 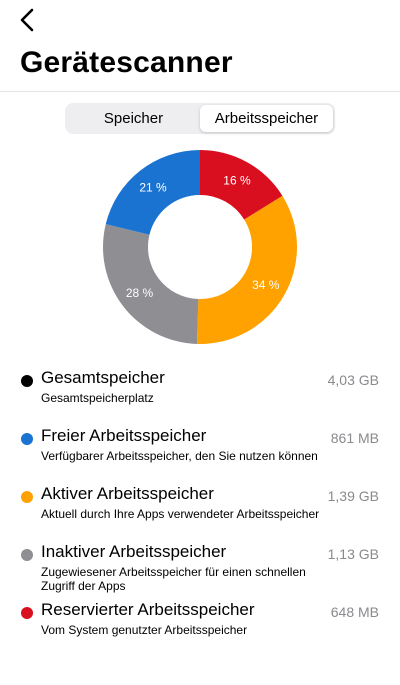 I want to click on memory-donut-chart: 16 % 34 % 28 % 21 %, so click(x=199, y=247).